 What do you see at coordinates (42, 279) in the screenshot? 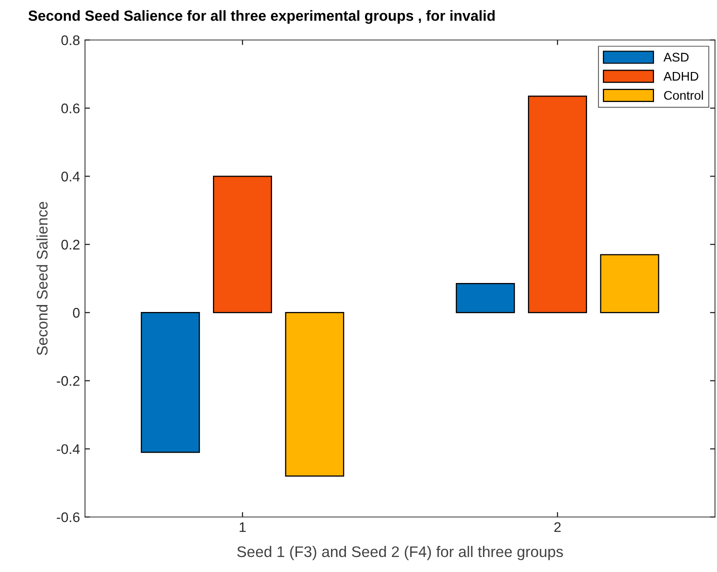
I see `y-axis-title: Second Seed Salience` at bounding box center [42, 279].